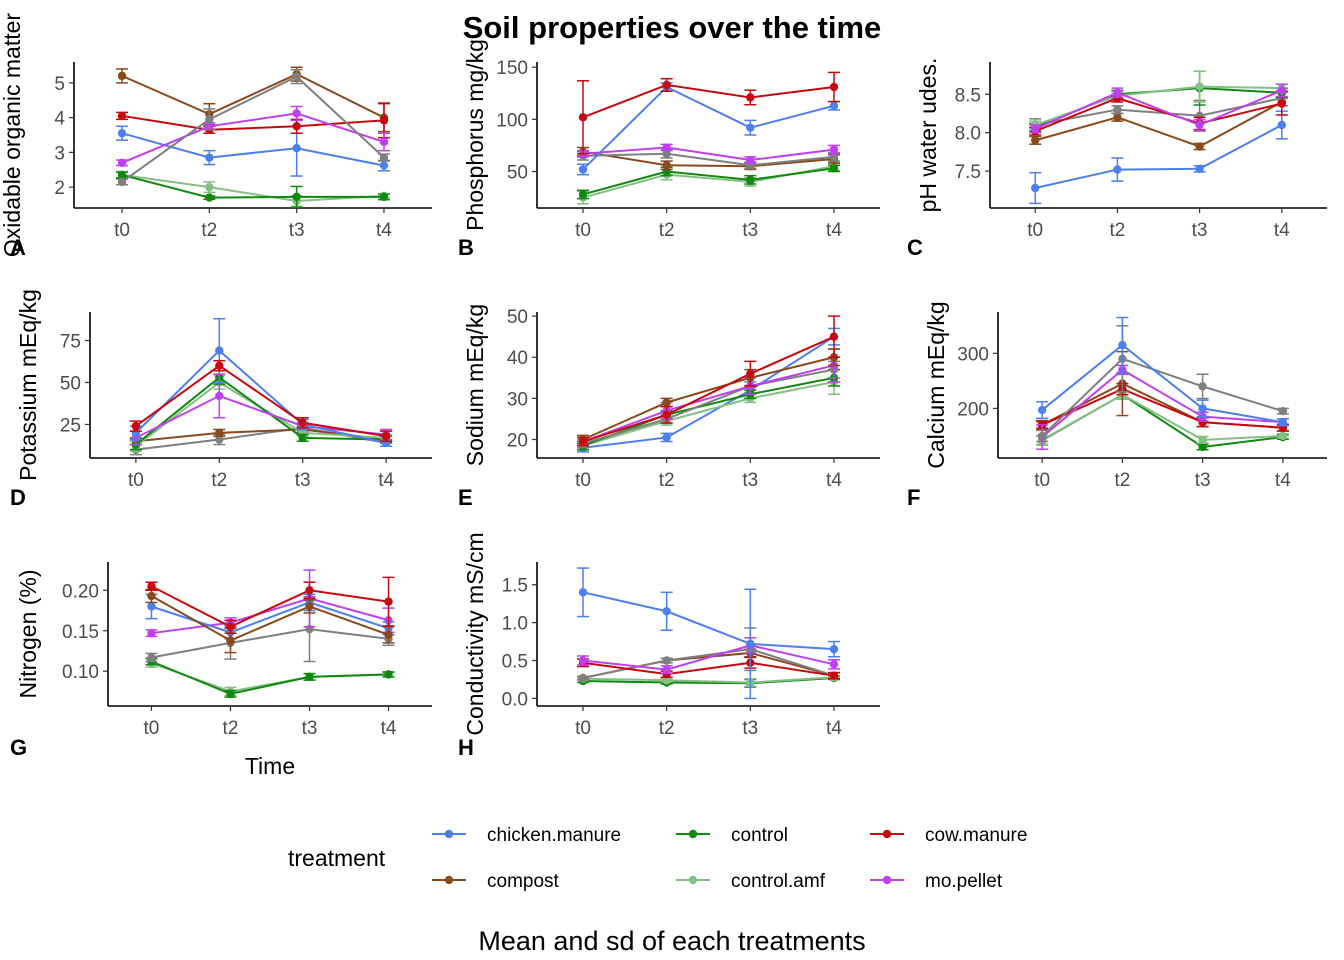  What do you see at coordinates (270, 766) in the screenshot?
I see `x-axis-label: Time` at bounding box center [270, 766].